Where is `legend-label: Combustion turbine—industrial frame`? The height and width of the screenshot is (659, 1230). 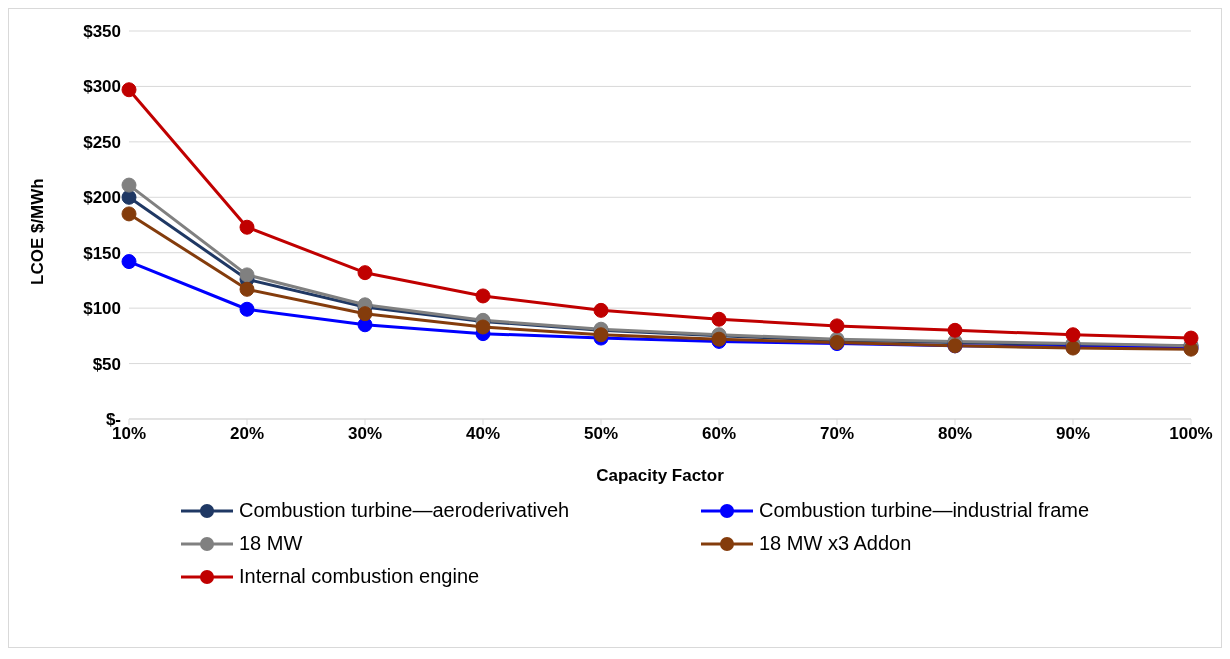 legend-label: Combustion turbine—industrial frame is located at coordinates (924, 510).